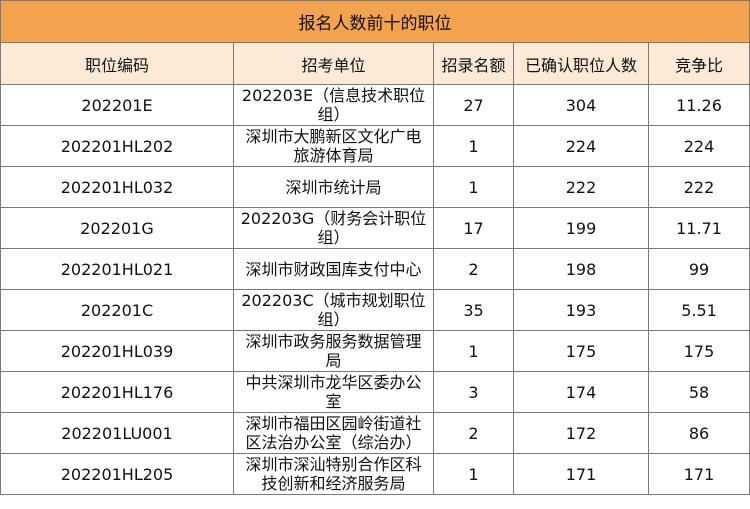  I want to click on header-confirmed: 已确认职位人数, so click(581, 63).